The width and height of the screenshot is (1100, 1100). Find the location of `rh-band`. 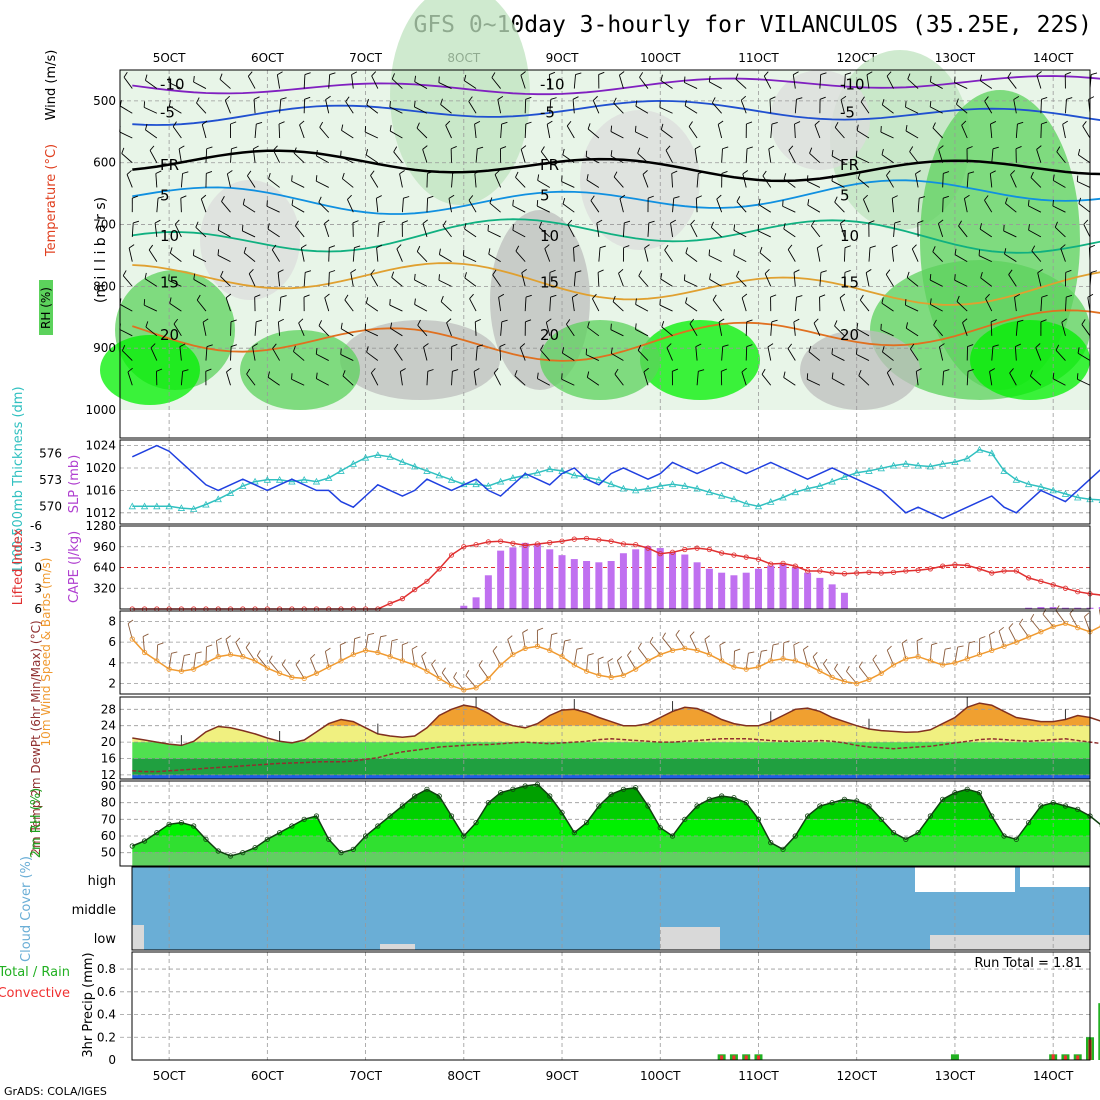

rh-band is located at coordinates (611, 844).